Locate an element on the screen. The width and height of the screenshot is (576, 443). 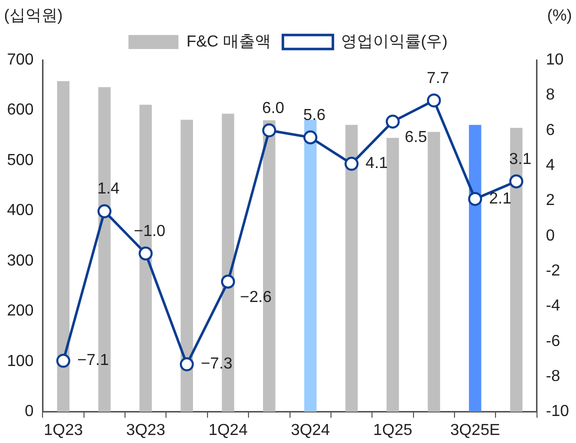
x-tick-label: 3Q23 is located at coordinates (146, 430).